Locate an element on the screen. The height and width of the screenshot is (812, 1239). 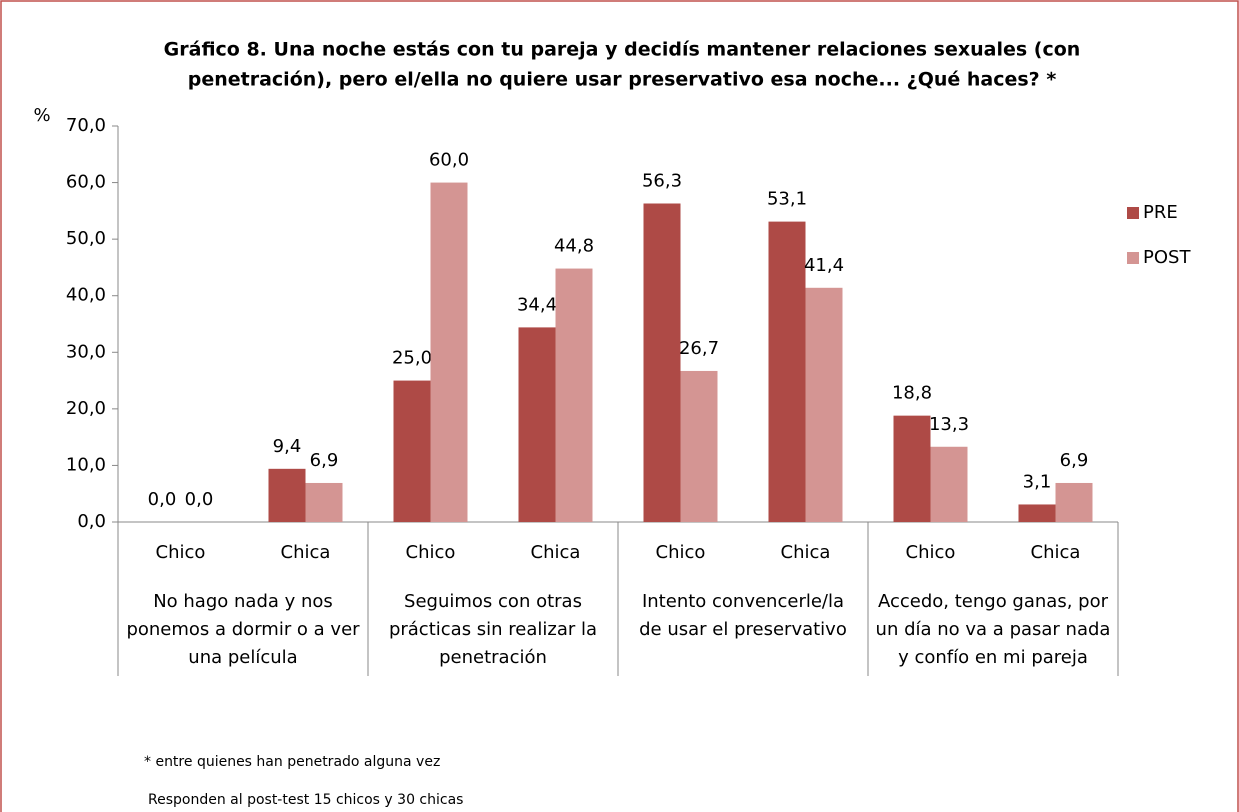
y-tick-label: 60,0 is located at coordinates (86, 182).